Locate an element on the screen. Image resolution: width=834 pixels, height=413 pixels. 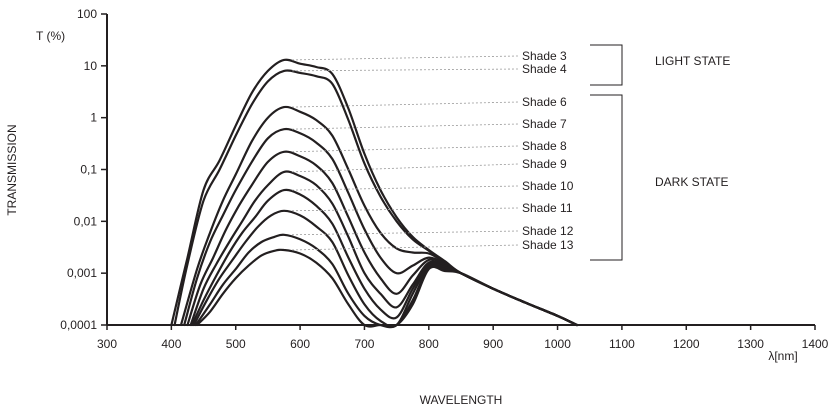
x-tick-label: 900 is located at coordinates (493, 344).